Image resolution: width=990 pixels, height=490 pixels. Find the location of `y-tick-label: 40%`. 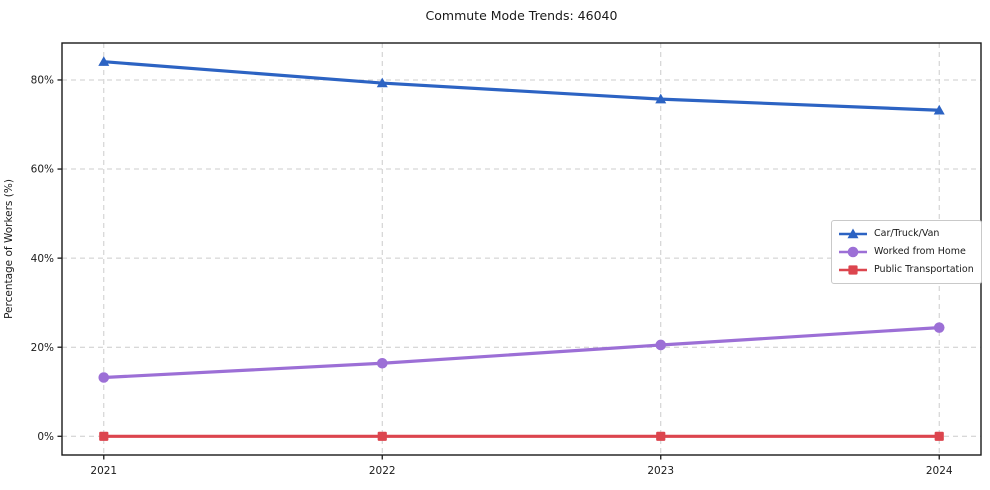

y-tick-label: 40% is located at coordinates (42, 259).